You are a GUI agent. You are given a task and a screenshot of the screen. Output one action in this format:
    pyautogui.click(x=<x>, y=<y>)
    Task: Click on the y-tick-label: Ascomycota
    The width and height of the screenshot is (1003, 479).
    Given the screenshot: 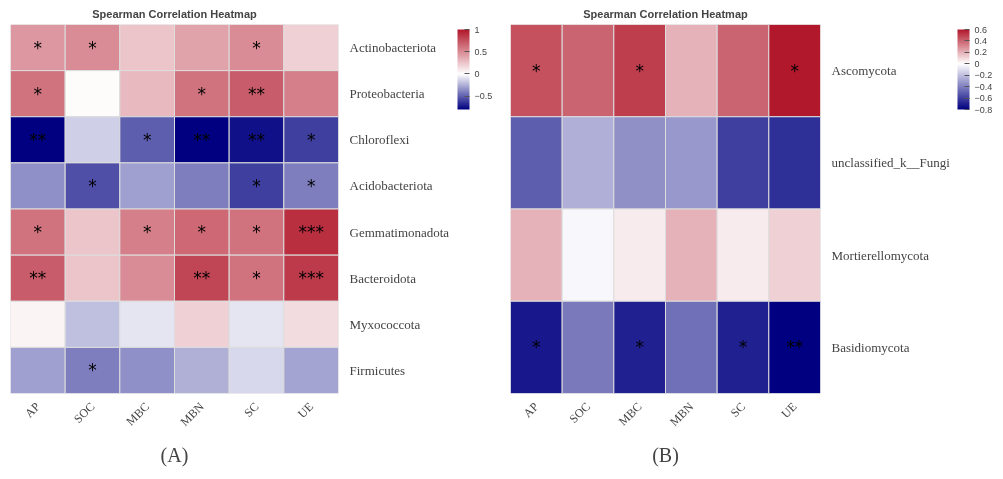 What is the action you would take?
    pyautogui.click(x=864, y=71)
    